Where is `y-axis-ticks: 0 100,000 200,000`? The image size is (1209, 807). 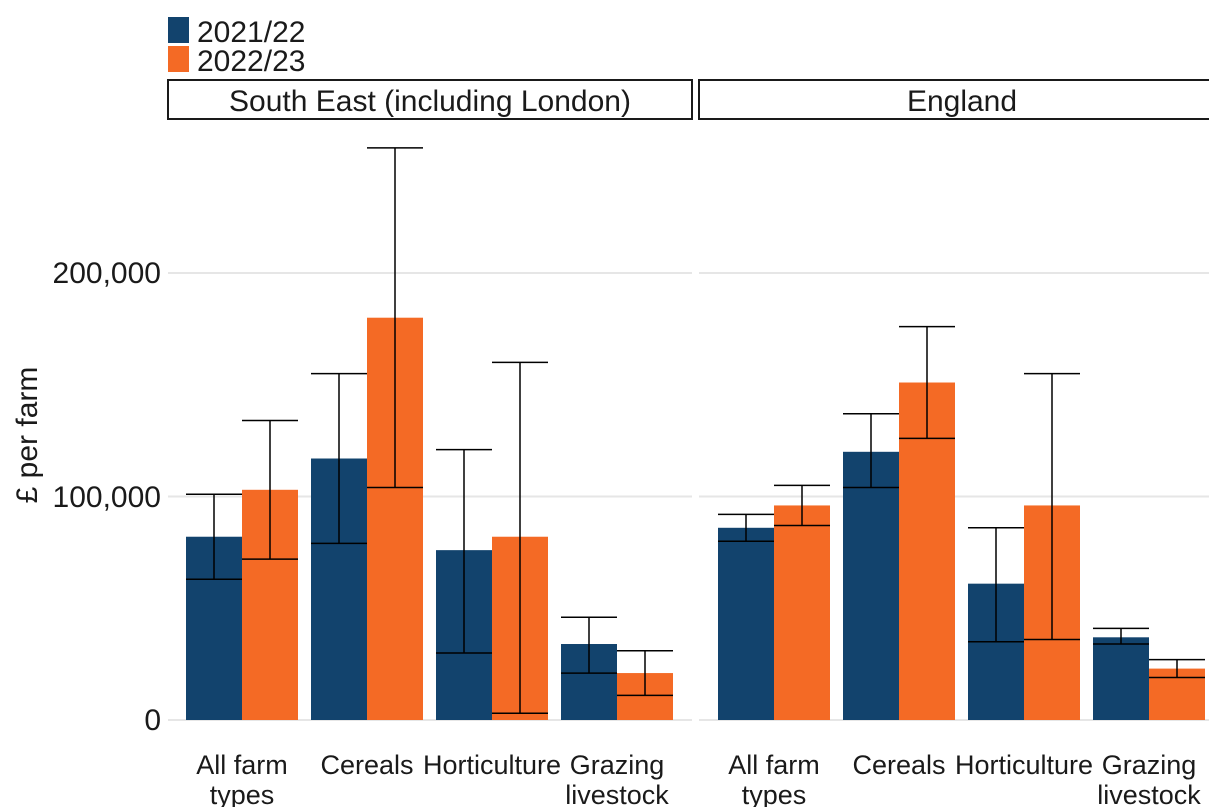 y-axis-ticks: 0 100,000 200,000 is located at coordinates (107, 497).